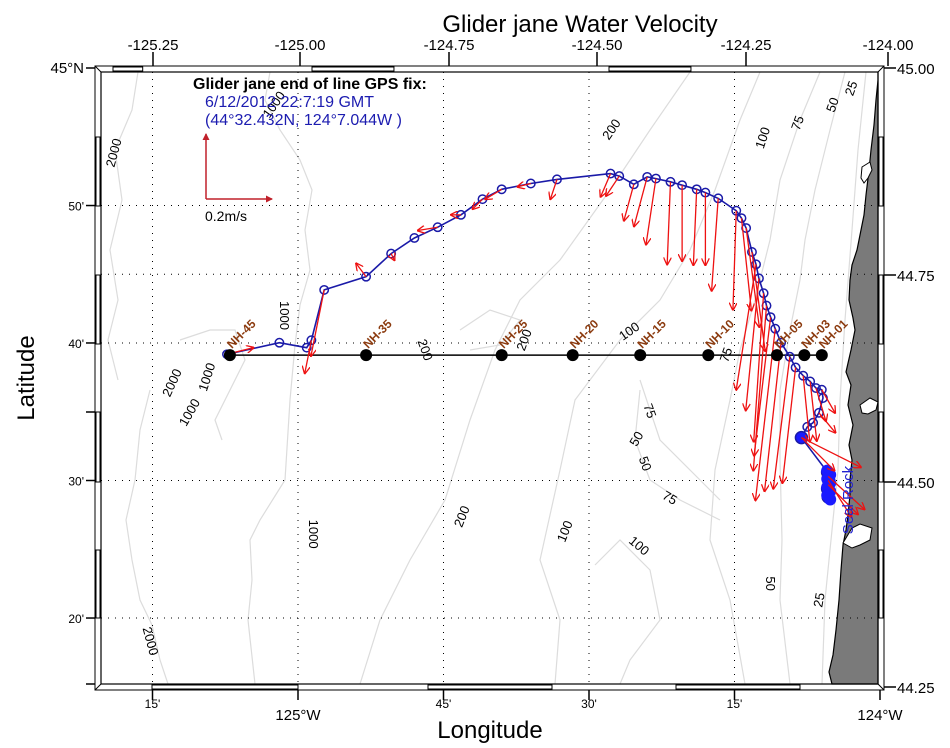 The height and width of the screenshot is (748, 950). Describe the element at coordinates (449, 45) in the screenshot. I see `top-tick-label: -124.75` at that location.